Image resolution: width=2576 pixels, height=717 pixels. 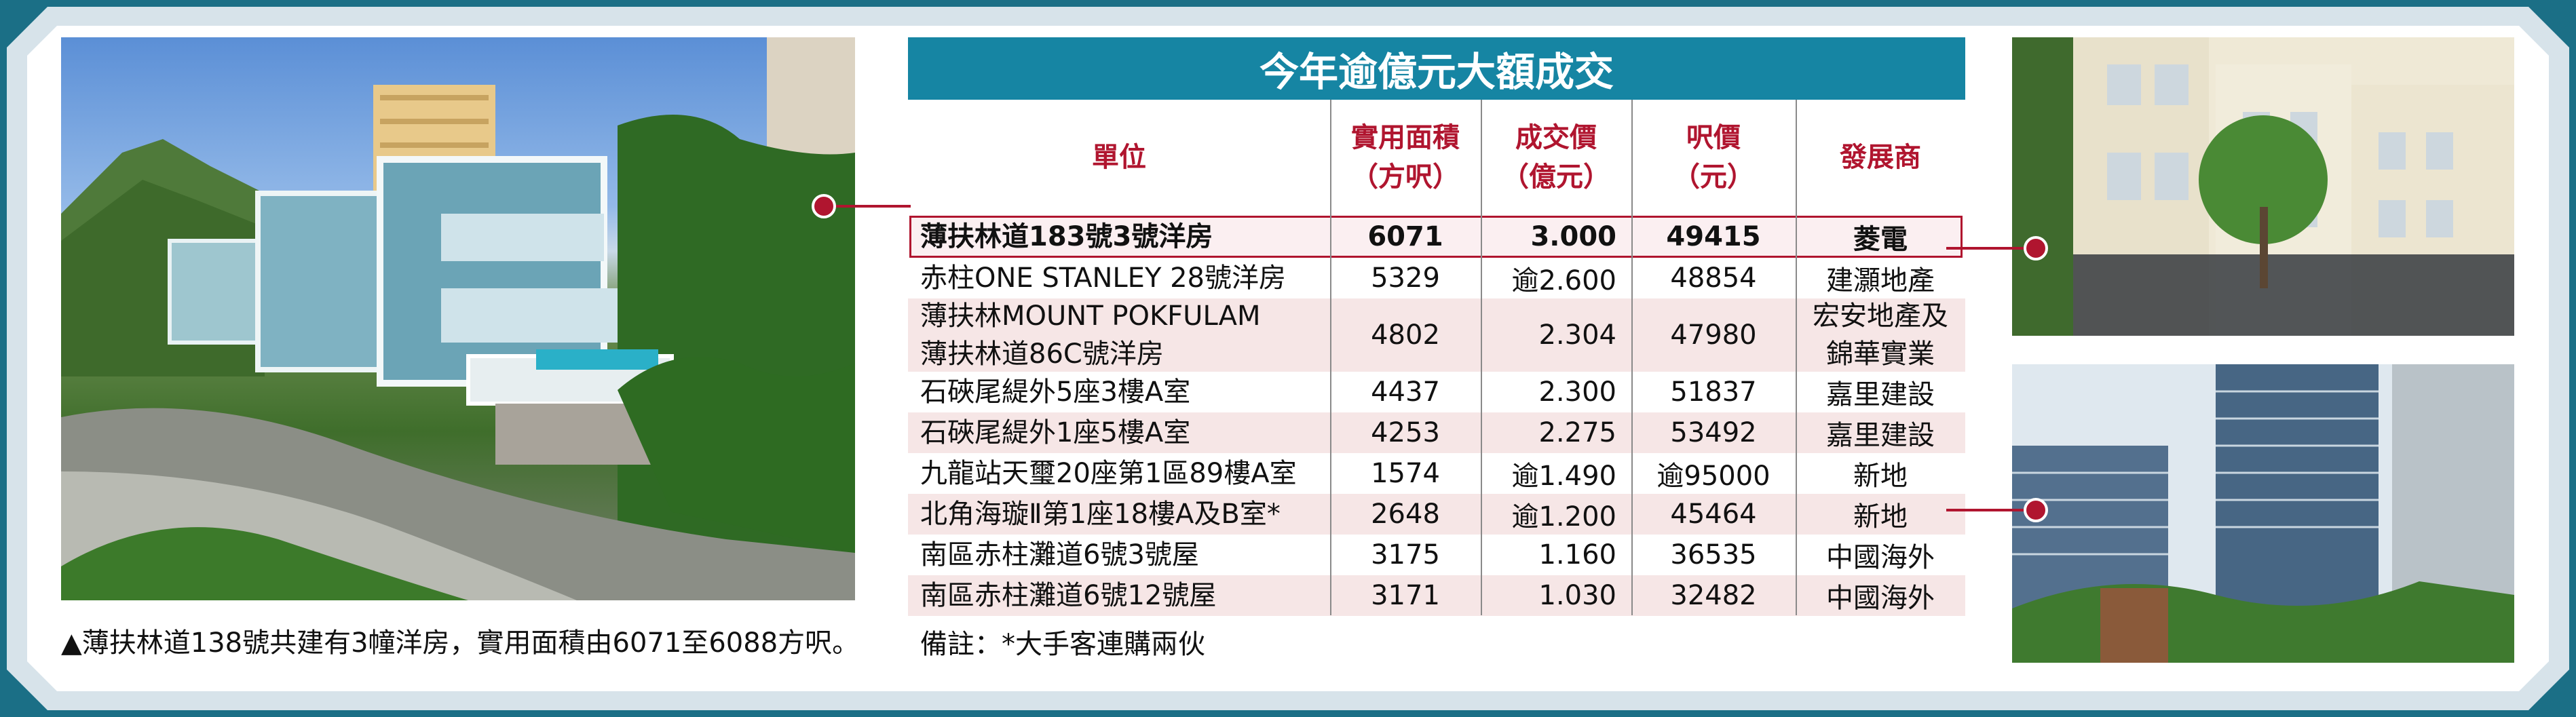 I want to click on table-row: 薄扶林道183號3號洋房 6071 3.000 49415 菱電, so click(x=1436, y=237).